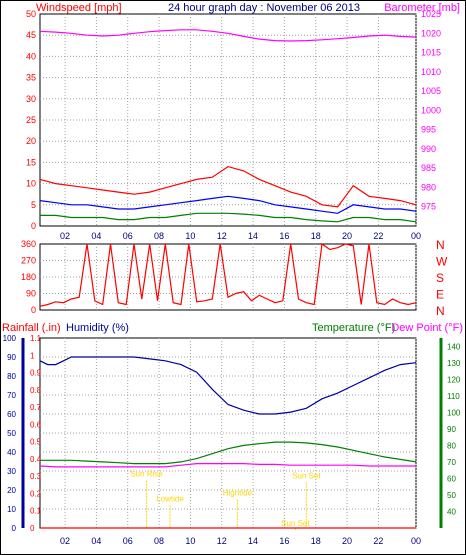 This screenshot has width=466, height=555. What do you see at coordinates (454, 379) in the screenshot?
I see `temperature-tick-label: 120` at bounding box center [454, 379].